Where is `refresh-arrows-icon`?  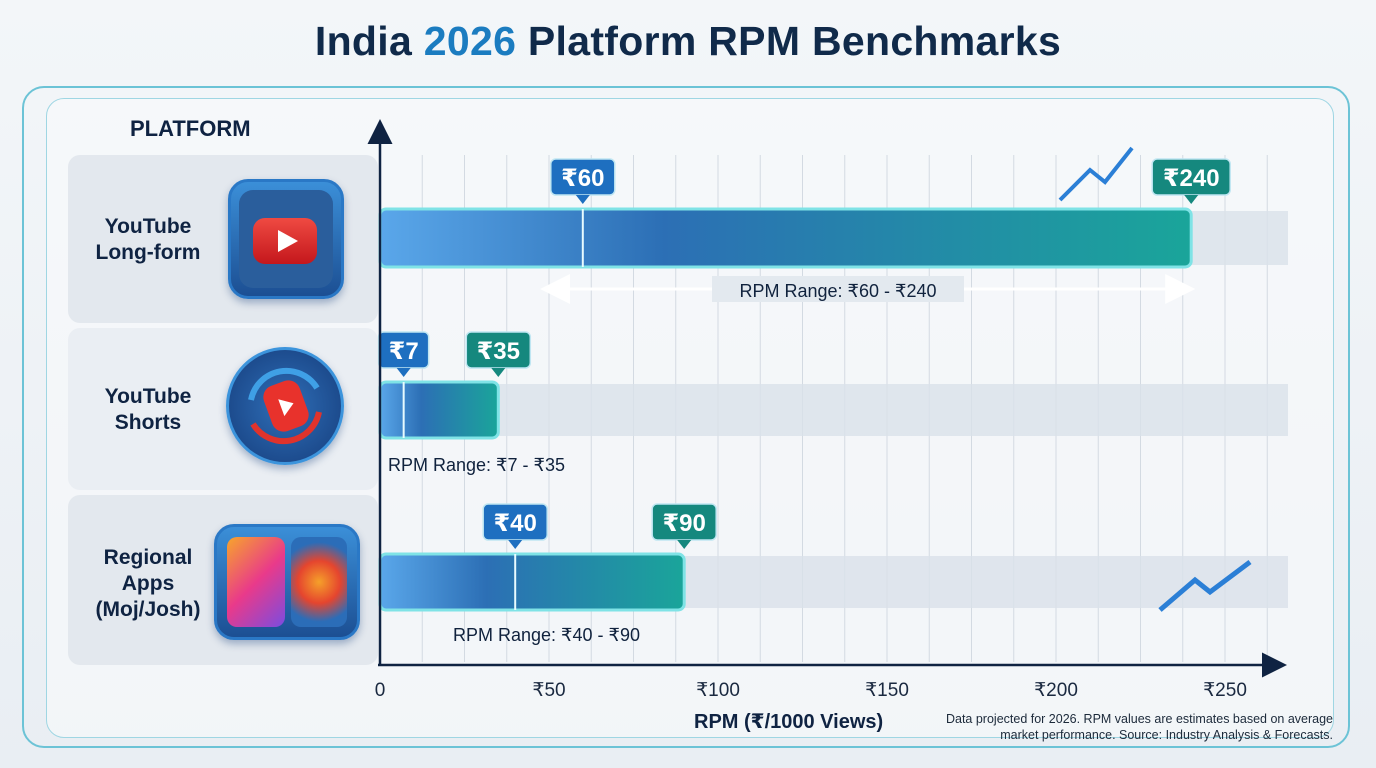
refresh-arrows-icon is located at coordinates (285, 406).